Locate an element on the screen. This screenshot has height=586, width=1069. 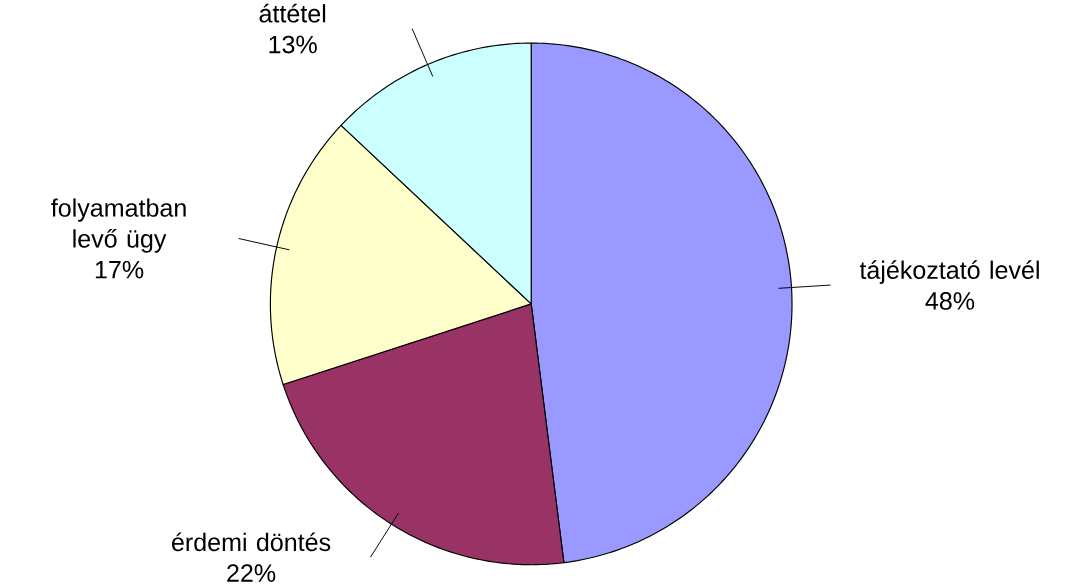
slice-label: áttétel is located at coordinates (292, 13).